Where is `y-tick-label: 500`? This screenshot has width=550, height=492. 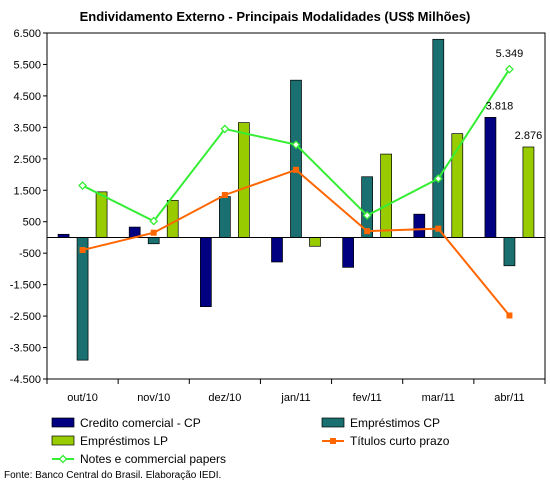
y-tick-label: 500 is located at coordinates (32, 223).